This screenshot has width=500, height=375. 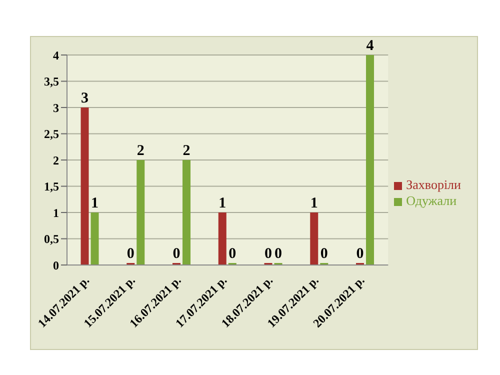 What do you see at coordinates (433, 184) in the screenshot?
I see `legend-label: Захворіли` at bounding box center [433, 184].